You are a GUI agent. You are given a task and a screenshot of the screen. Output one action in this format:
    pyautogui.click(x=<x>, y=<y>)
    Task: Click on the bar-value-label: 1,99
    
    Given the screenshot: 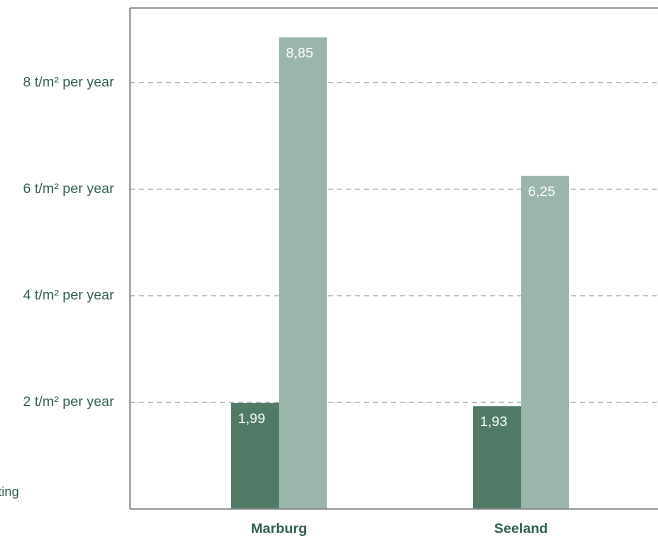 What is the action you would take?
    pyautogui.click(x=251, y=418)
    